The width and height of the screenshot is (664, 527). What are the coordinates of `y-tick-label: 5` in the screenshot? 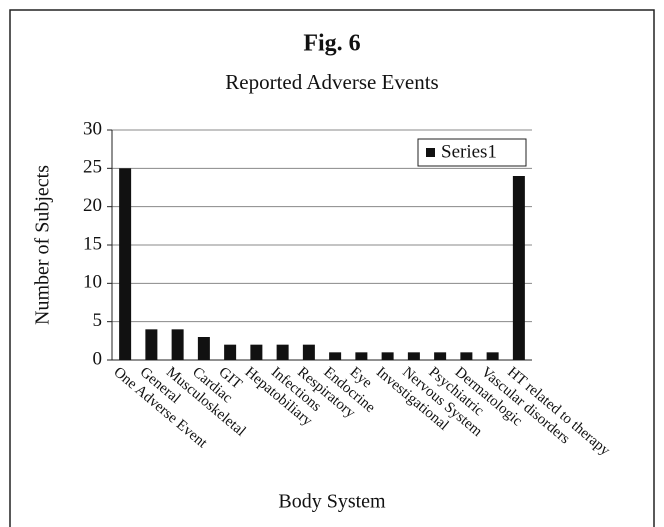 It's located at (98, 320).